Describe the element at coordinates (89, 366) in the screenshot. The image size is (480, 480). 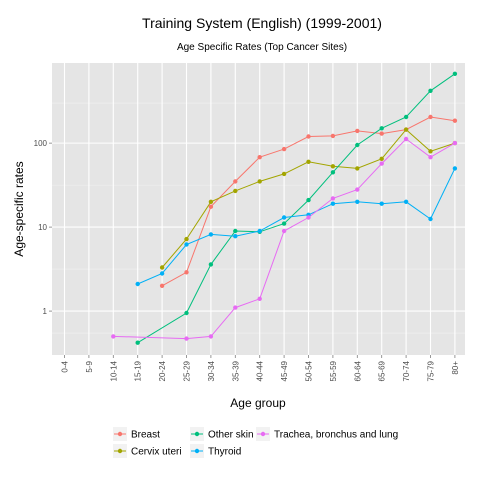
I see `x-tick-label: 5-9` at that location.